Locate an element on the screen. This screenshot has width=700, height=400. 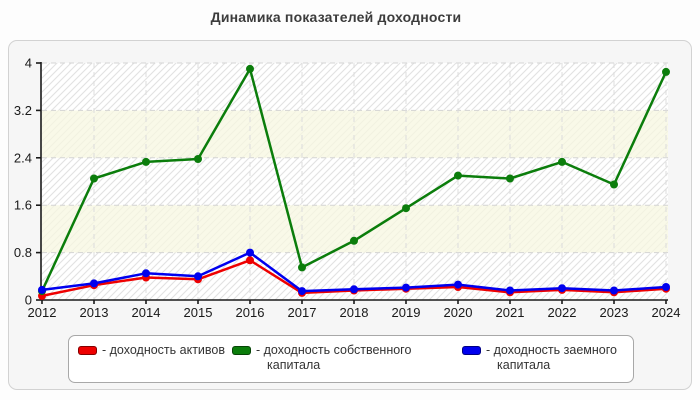
svg-text: 0 is located at coordinates (28, 300).